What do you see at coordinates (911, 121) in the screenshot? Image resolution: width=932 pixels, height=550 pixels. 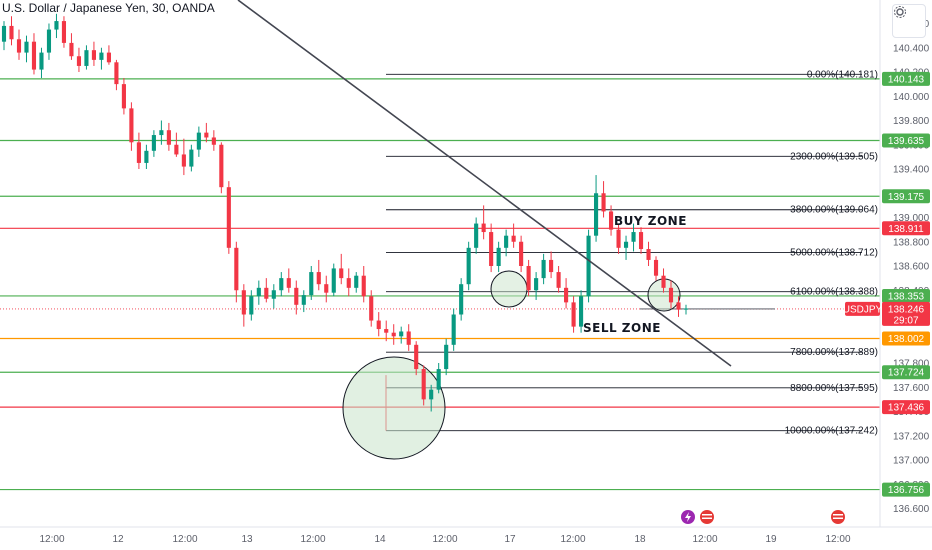 I see `y-tick-label: 139.800` at bounding box center [911, 121].